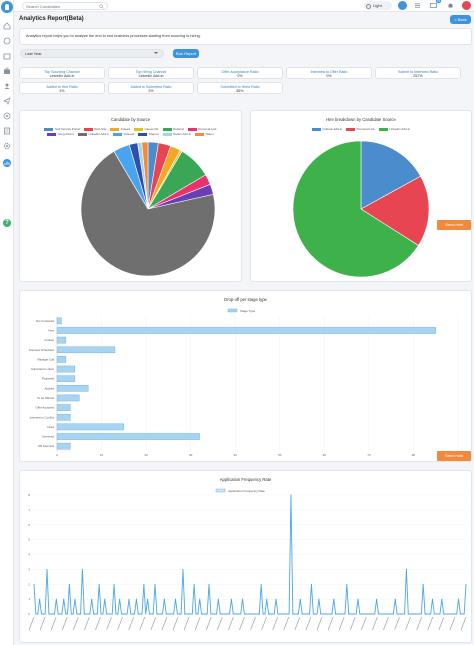  What do you see at coordinates (7, 116) in the screenshot?
I see `clients-icon` at bounding box center [7, 116].